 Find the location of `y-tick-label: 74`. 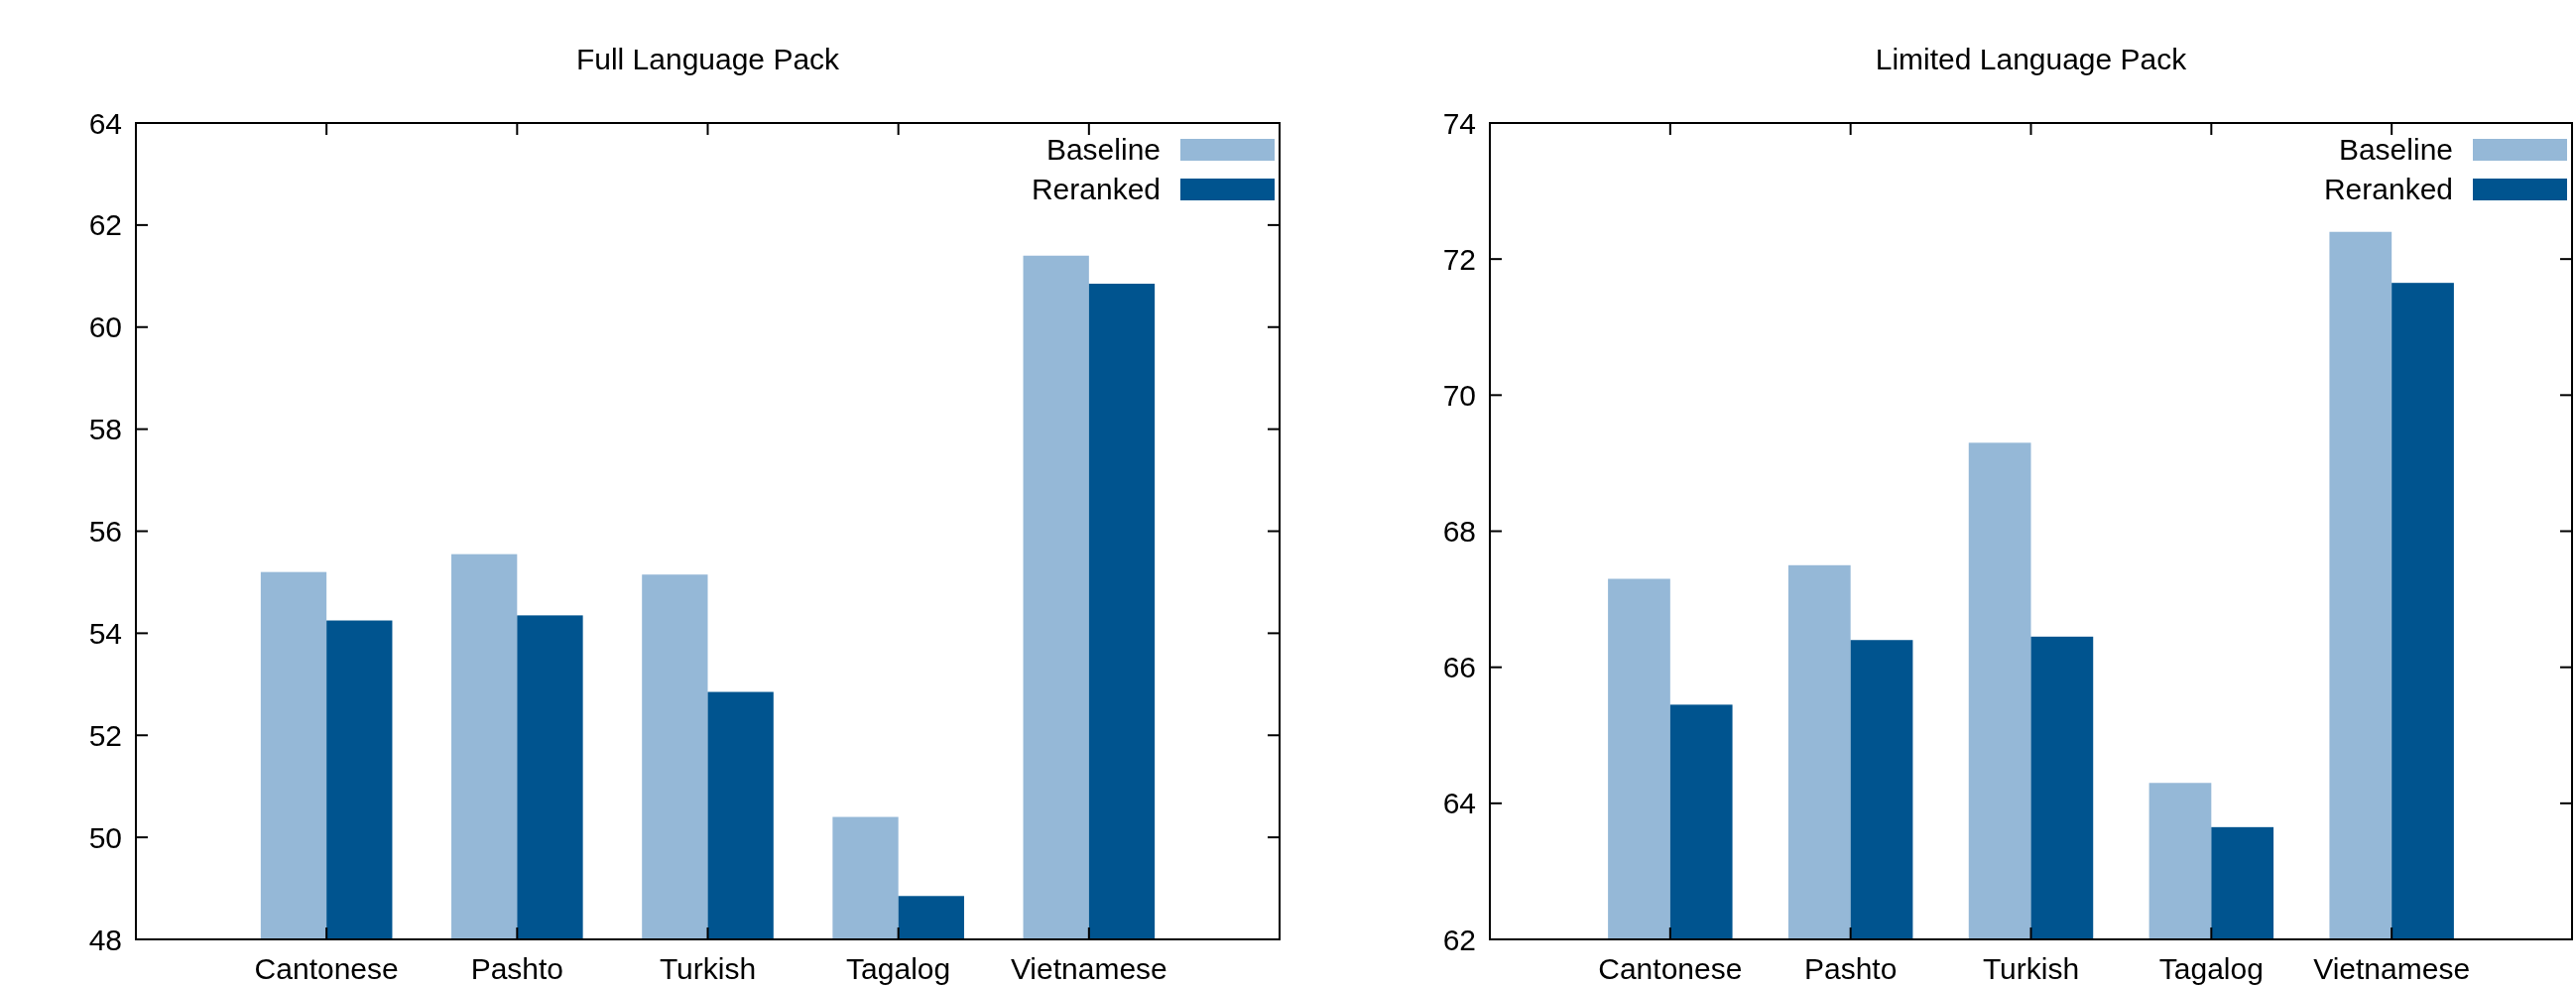

y-tick-label: 74 is located at coordinates (1459, 123).